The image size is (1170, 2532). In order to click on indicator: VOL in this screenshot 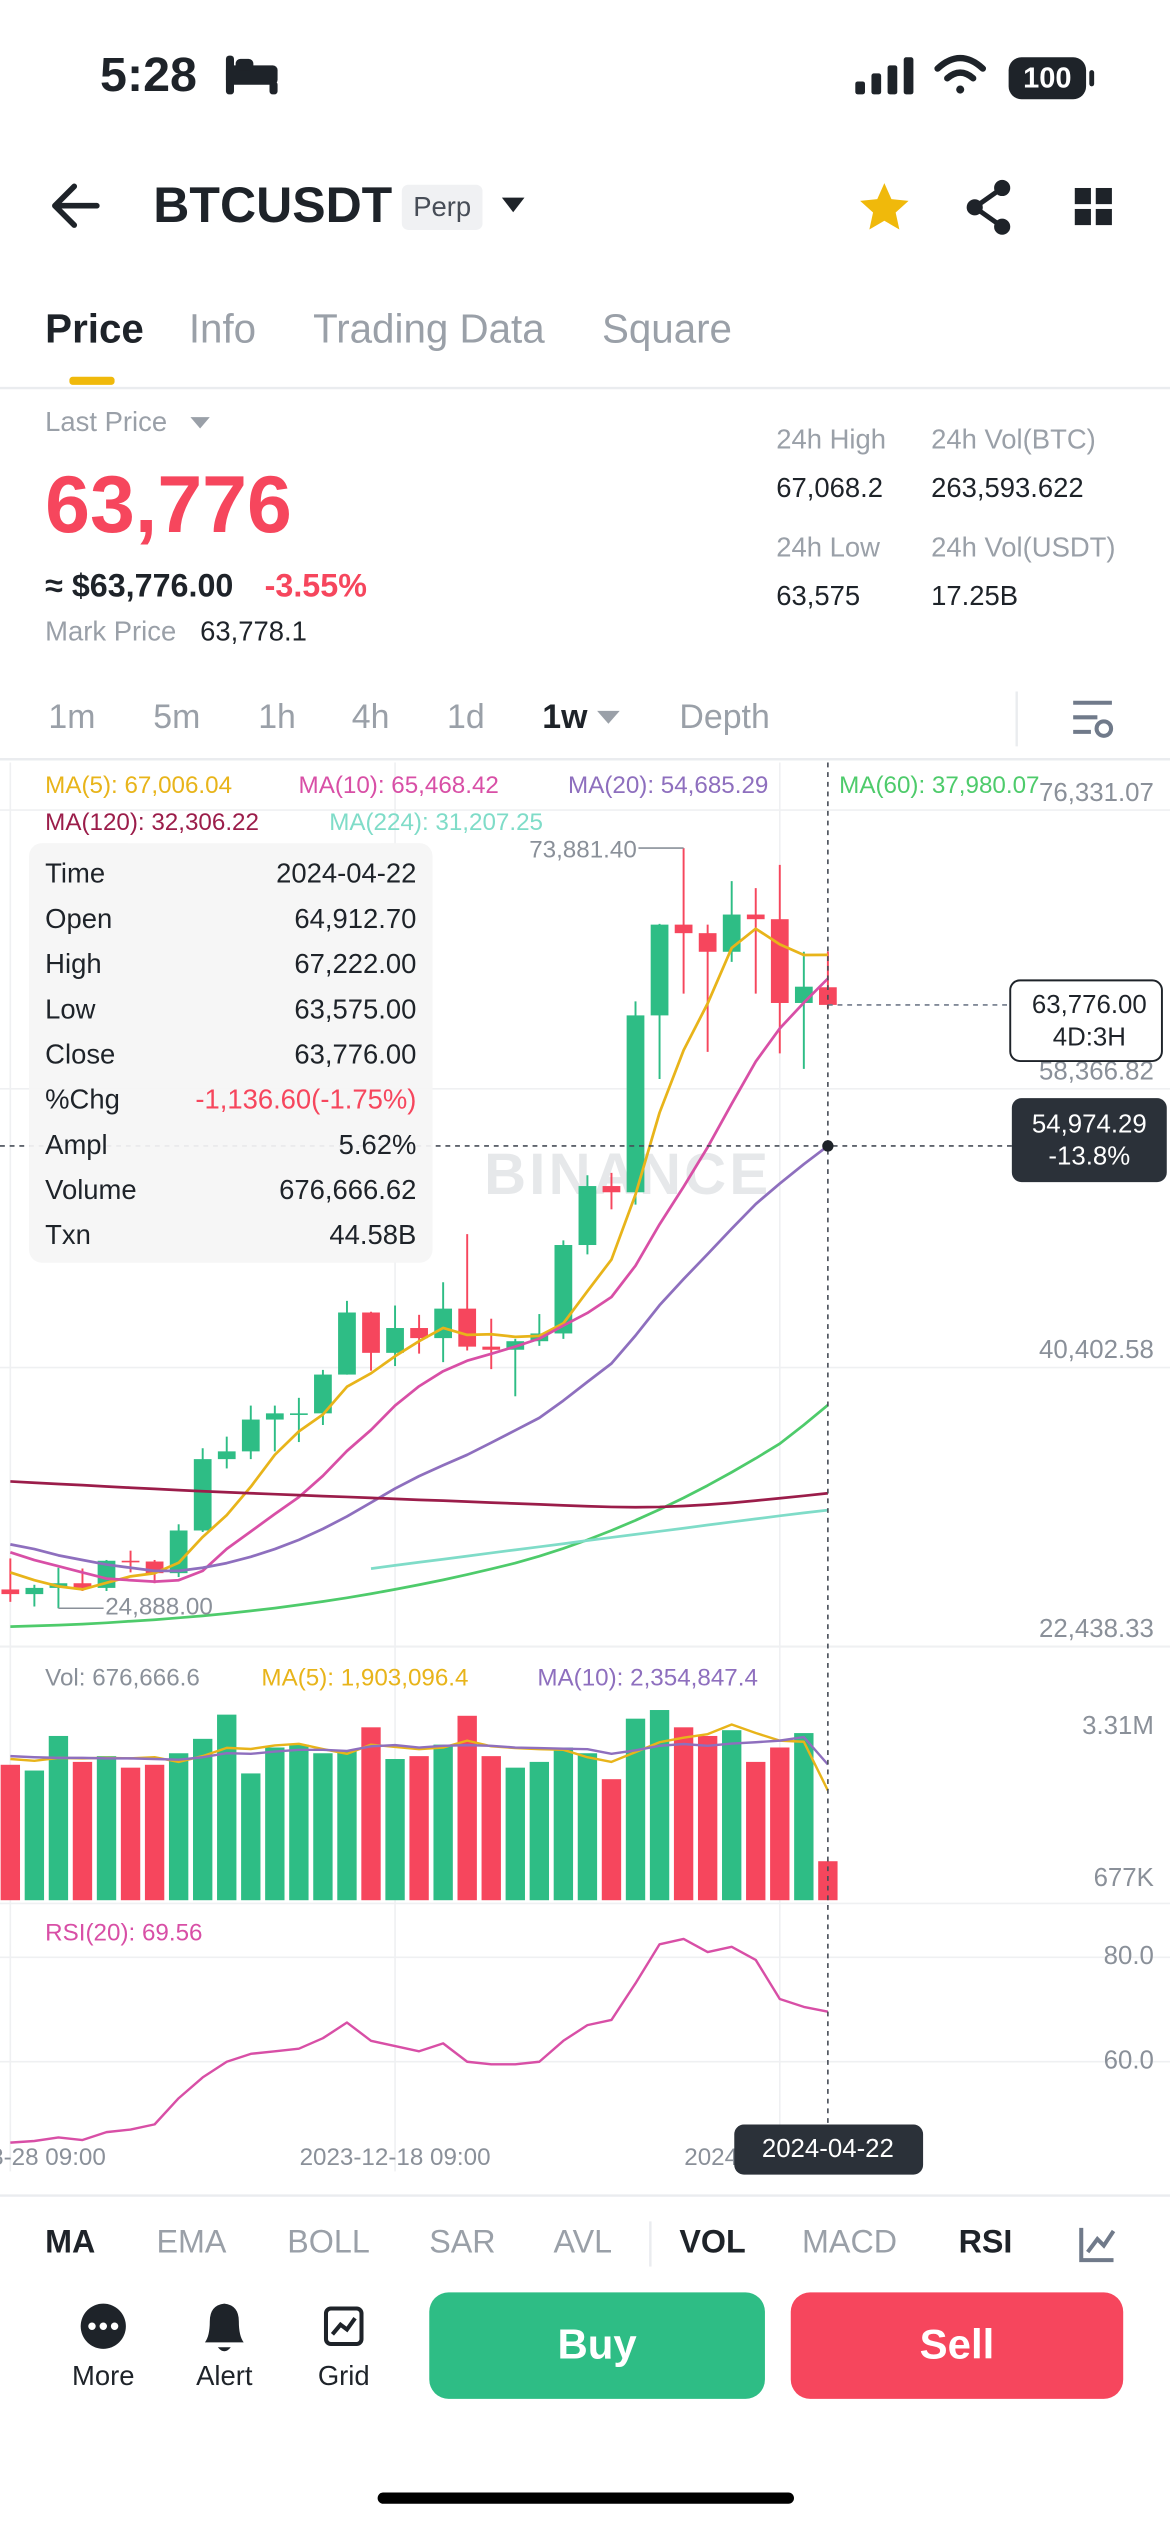, I will do `click(712, 2241)`.